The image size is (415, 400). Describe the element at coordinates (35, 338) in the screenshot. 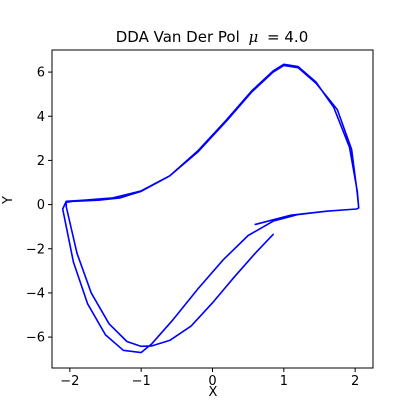

I see `y-tick-label: −6` at that location.